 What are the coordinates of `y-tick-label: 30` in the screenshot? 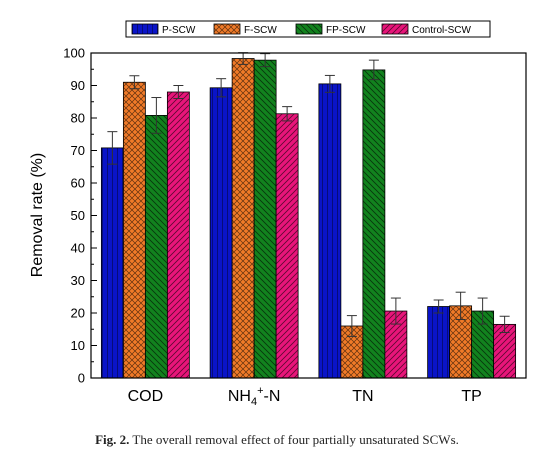 It's located at (78, 280).